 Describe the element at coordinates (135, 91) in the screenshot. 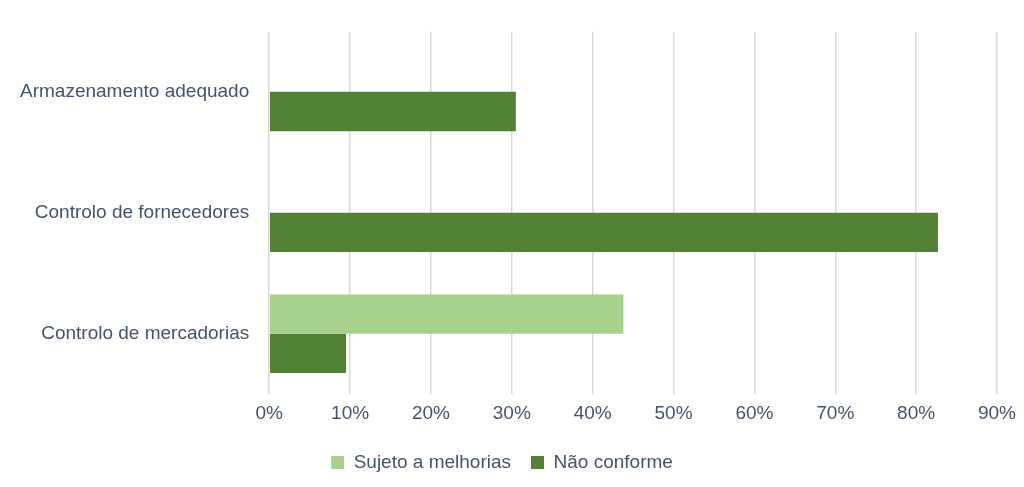

I see `y-tick-label: Armazenamento adequado` at that location.